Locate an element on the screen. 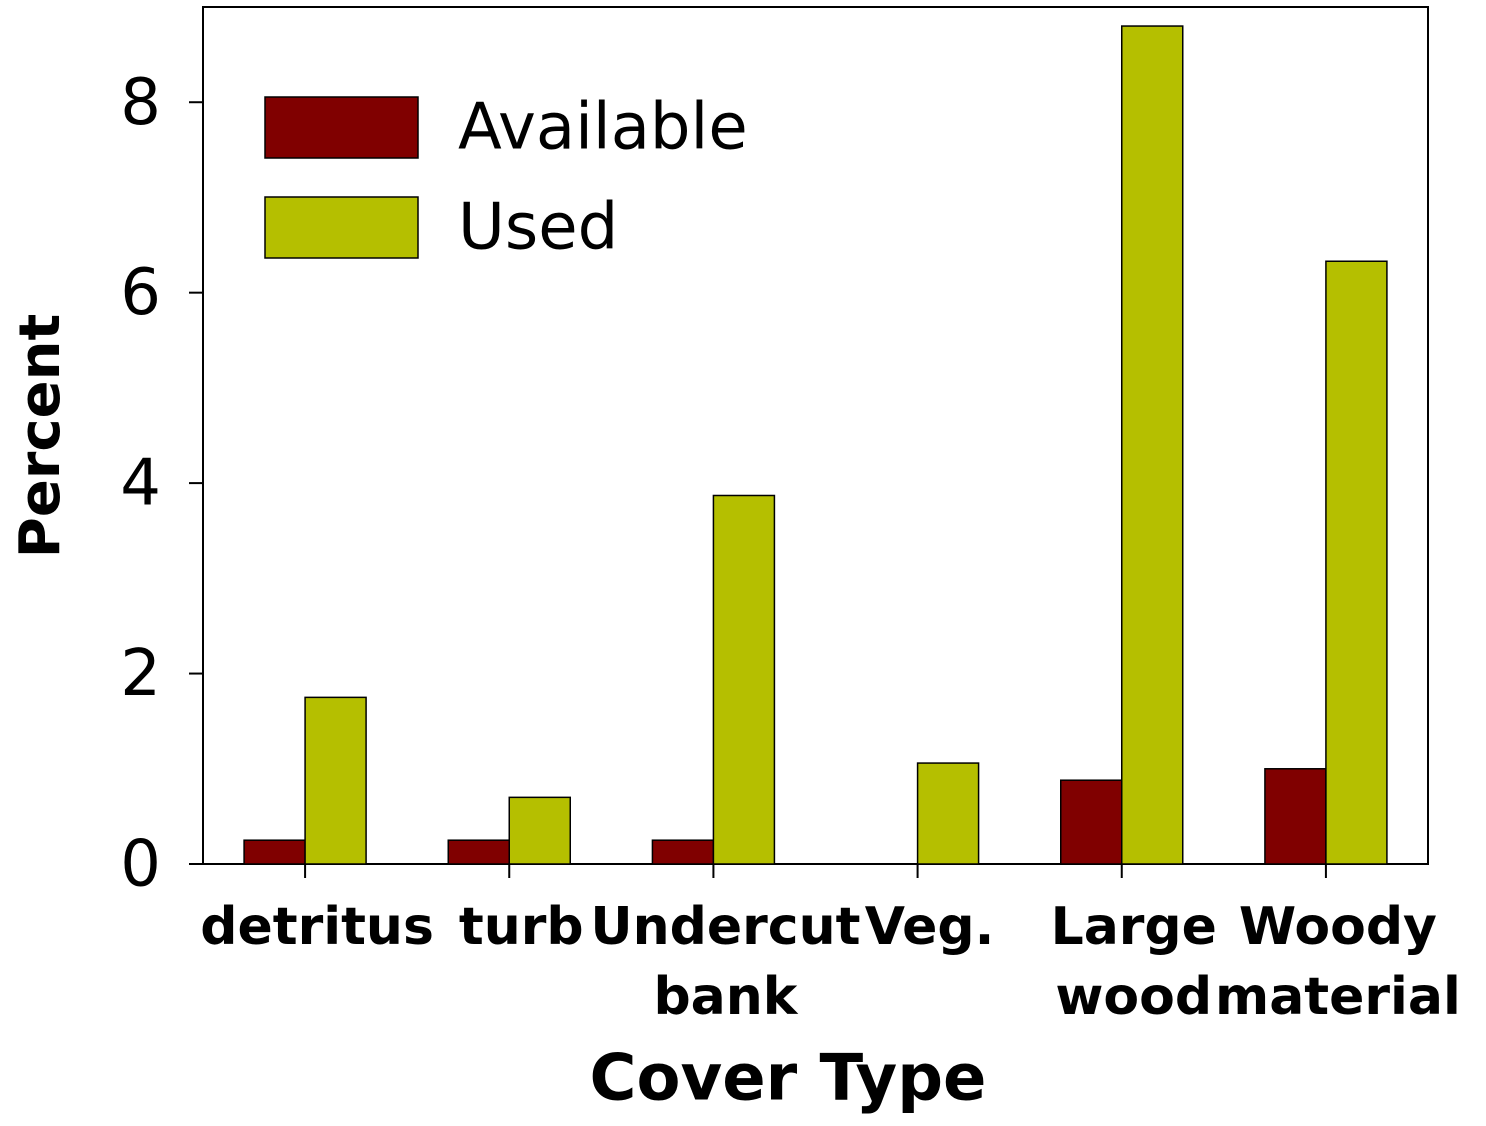 The image size is (1486, 1126). y-tick-label: 8 is located at coordinates (140, 103).